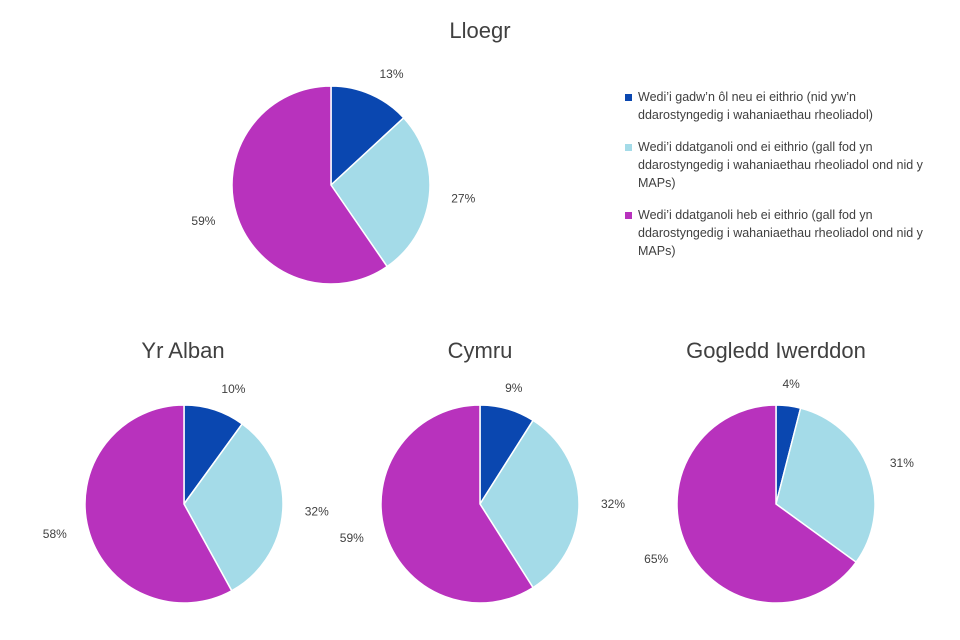  I want to click on pie-label-lloegr-devolved-not-excluded: 59%, so click(203, 221).